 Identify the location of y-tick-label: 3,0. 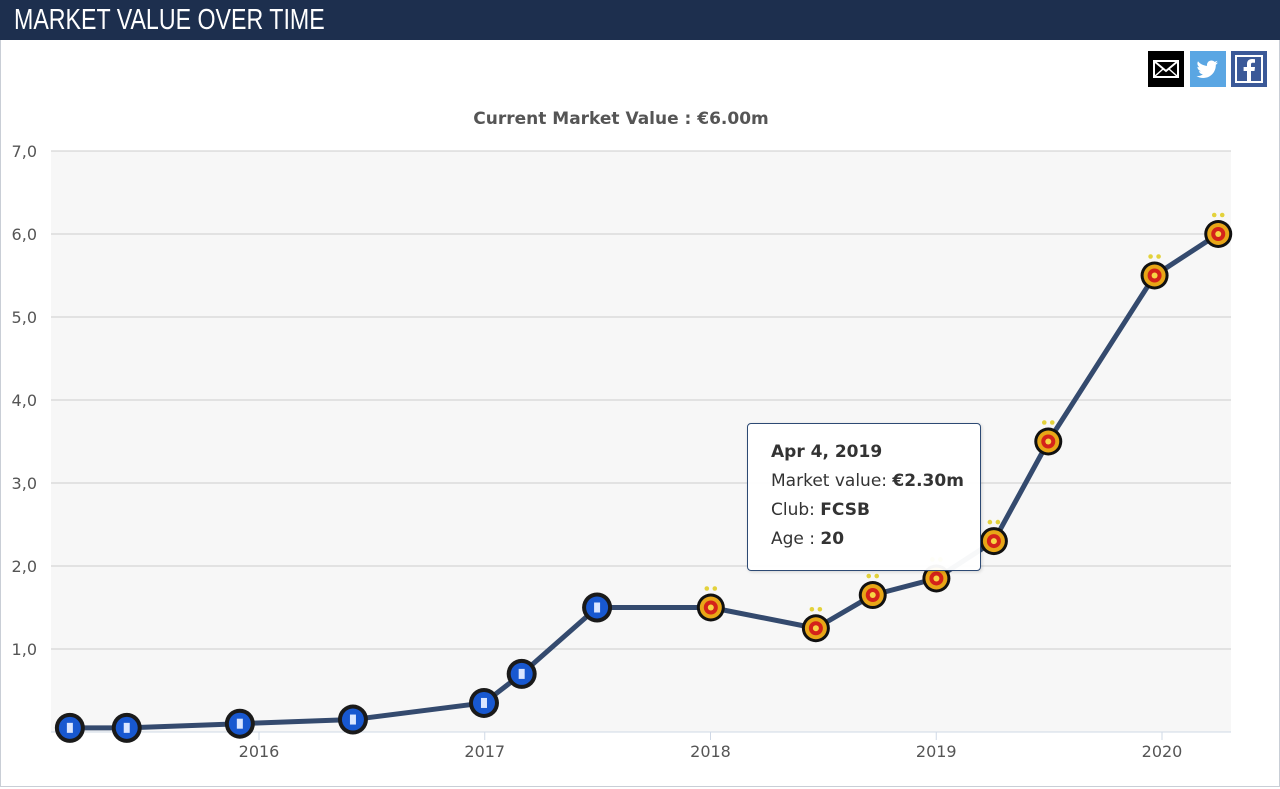
(24, 483).